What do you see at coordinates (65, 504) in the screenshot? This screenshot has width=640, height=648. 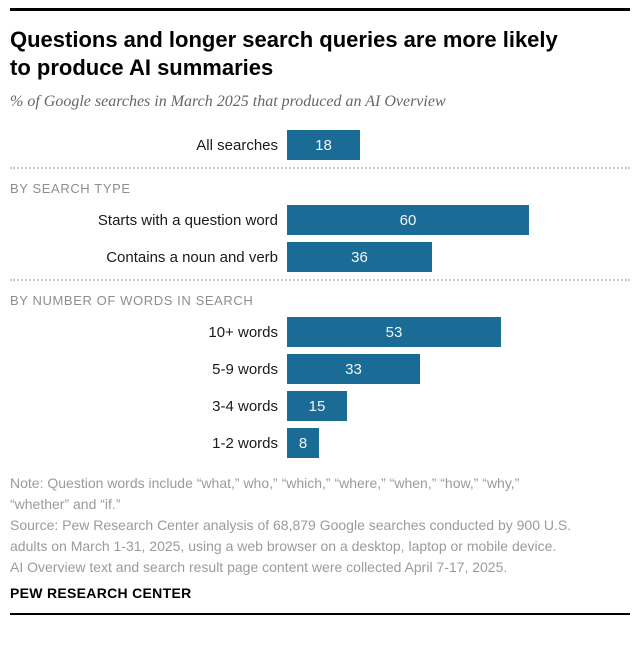 I see `note-line: “whether” and “if.”` at bounding box center [65, 504].